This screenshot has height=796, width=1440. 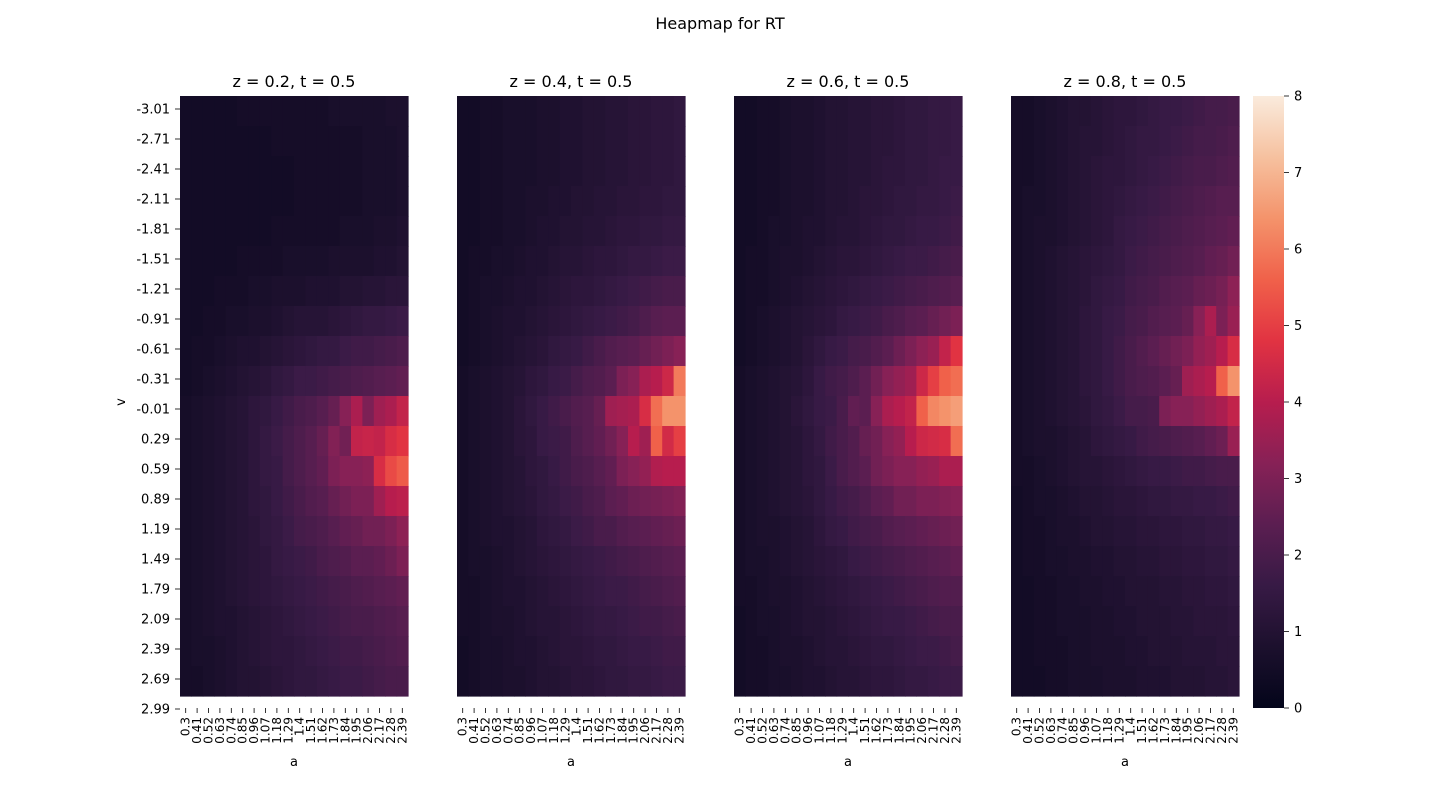 I want to click on x-tick-label: 2.06, so click(x=922, y=730).